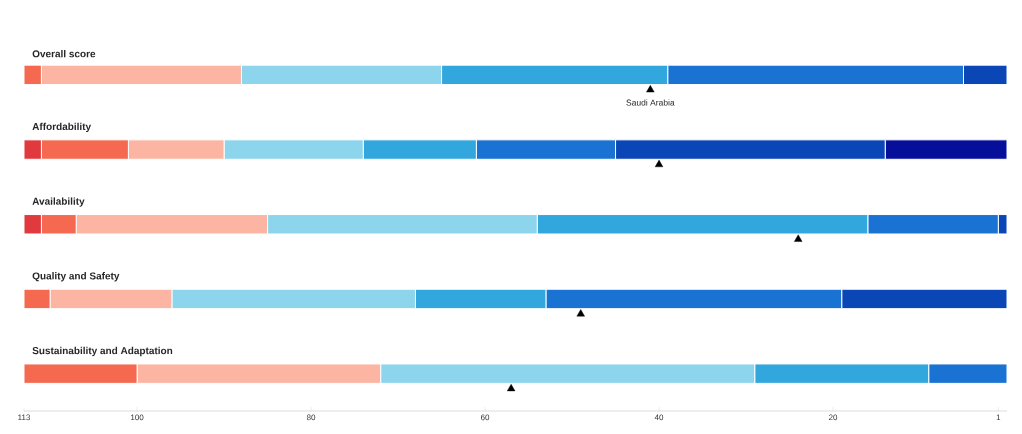 This screenshot has width=1022, height=434. I want to click on y-tick-label: Availability, so click(58, 202).